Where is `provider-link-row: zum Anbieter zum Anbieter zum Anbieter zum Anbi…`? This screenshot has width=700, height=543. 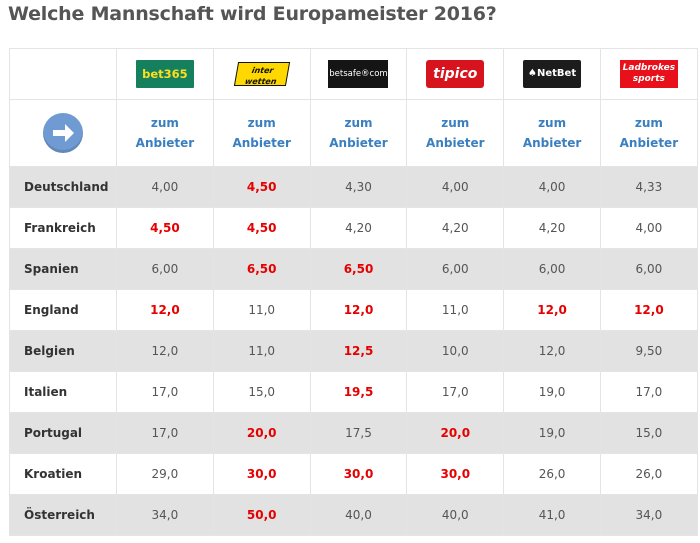
provider-link-row: zum Anbieter zum Anbieter zum Anbieter zum Anbi… is located at coordinates (353, 133).